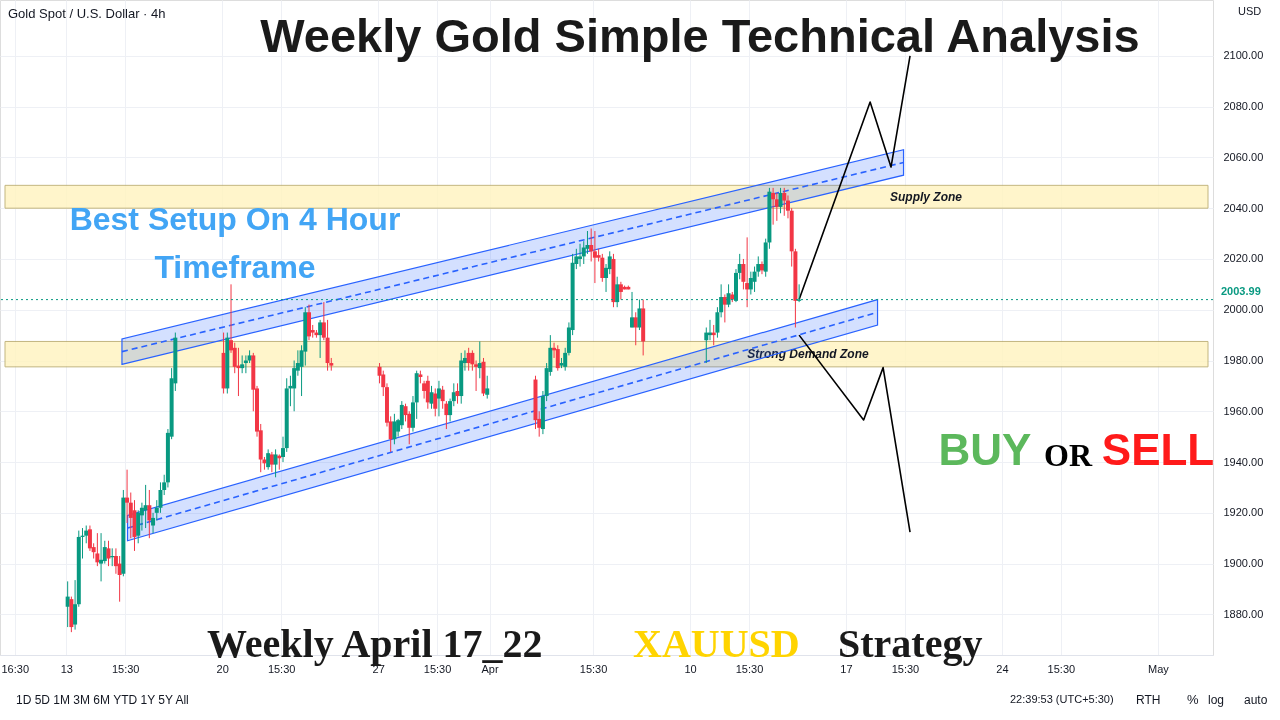 This screenshot has height=720, width=1280. I want to click on annotation: Gold Spot / U.S. Dollar · 4h, so click(87, 13).